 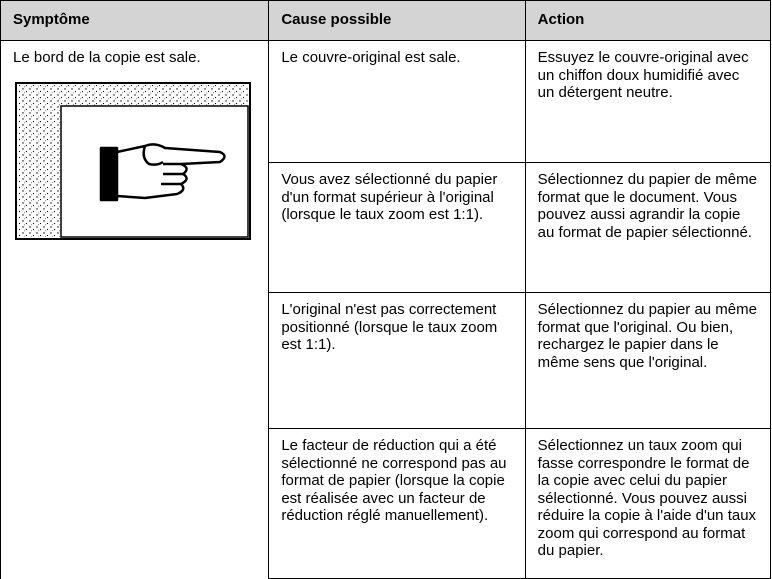 I want to click on header-cell: Action, so click(x=648, y=20).